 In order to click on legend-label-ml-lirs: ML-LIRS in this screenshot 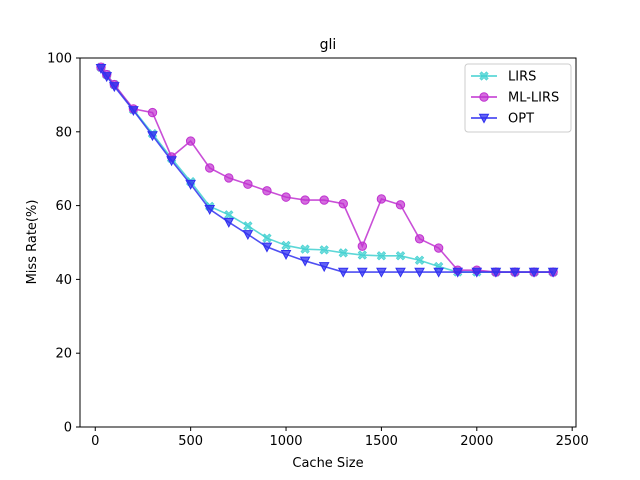, I will do `click(533, 98)`.